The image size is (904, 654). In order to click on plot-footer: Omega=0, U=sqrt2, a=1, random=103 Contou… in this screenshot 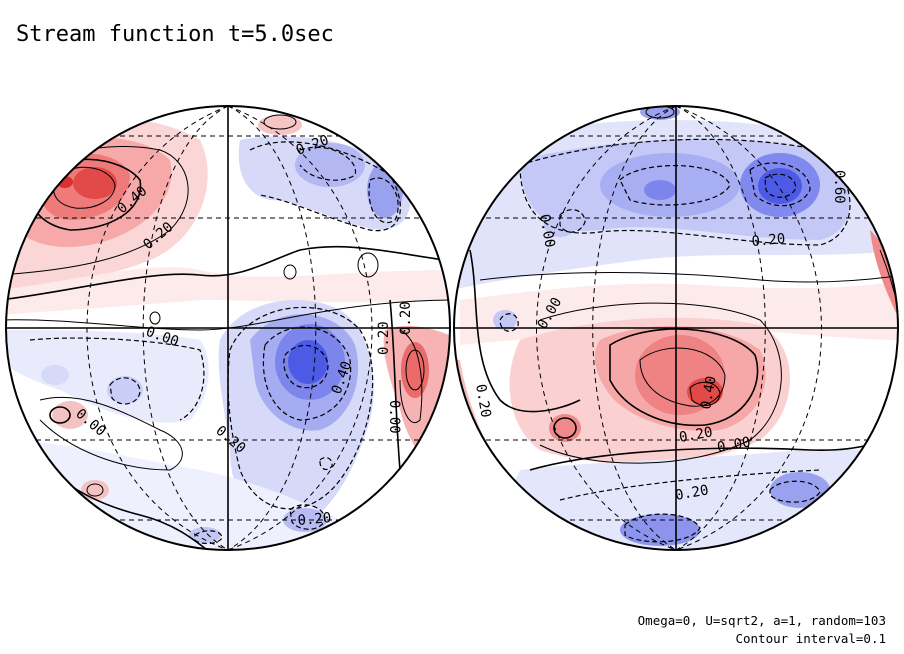, I will do `click(762, 630)`.